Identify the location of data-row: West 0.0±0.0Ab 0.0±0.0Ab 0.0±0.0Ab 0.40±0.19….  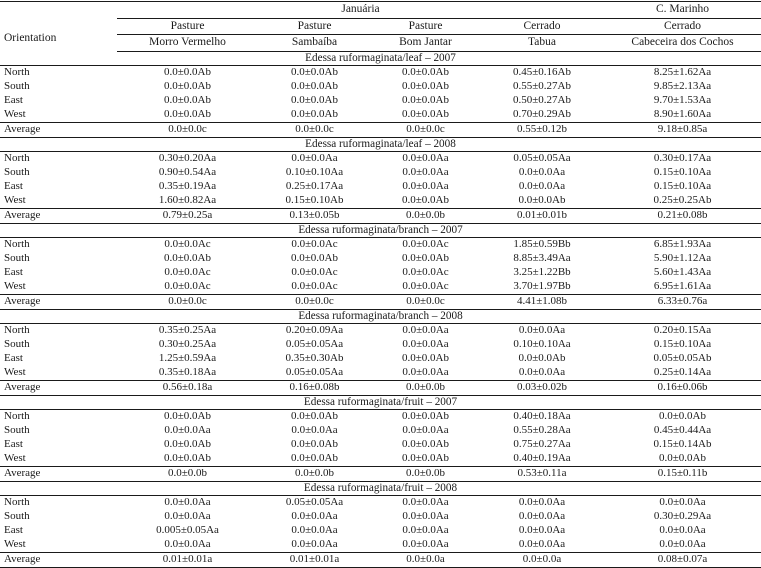
(380, 459).